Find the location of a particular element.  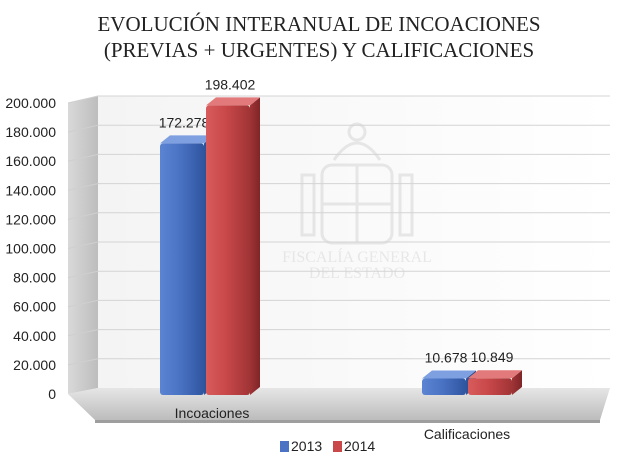

chart-title-line2: (PREVIAS + URGENTES) Y CALIFICACIONES is located at coordinates (319, 50).